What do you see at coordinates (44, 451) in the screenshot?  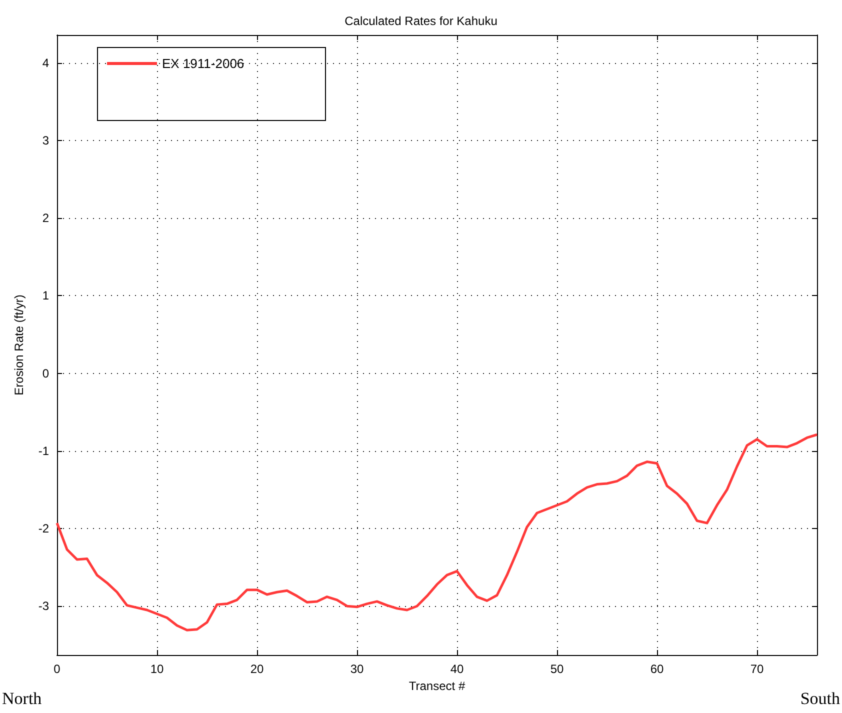 I see `y-tick-label: -1` at bounding box center [44, 451].